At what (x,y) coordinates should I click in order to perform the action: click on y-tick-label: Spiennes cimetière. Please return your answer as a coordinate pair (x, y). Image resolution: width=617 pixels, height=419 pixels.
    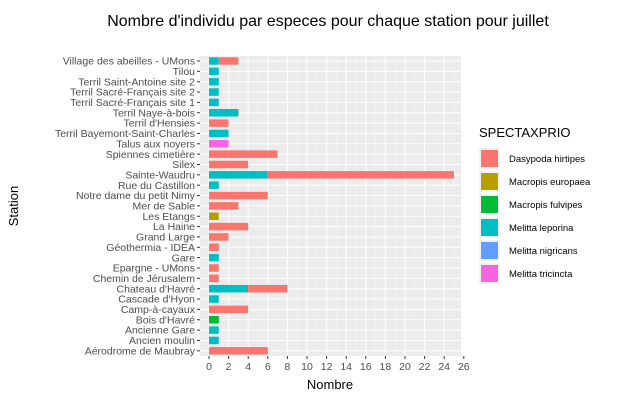
    Looking at the image, I should click on (150, 155).